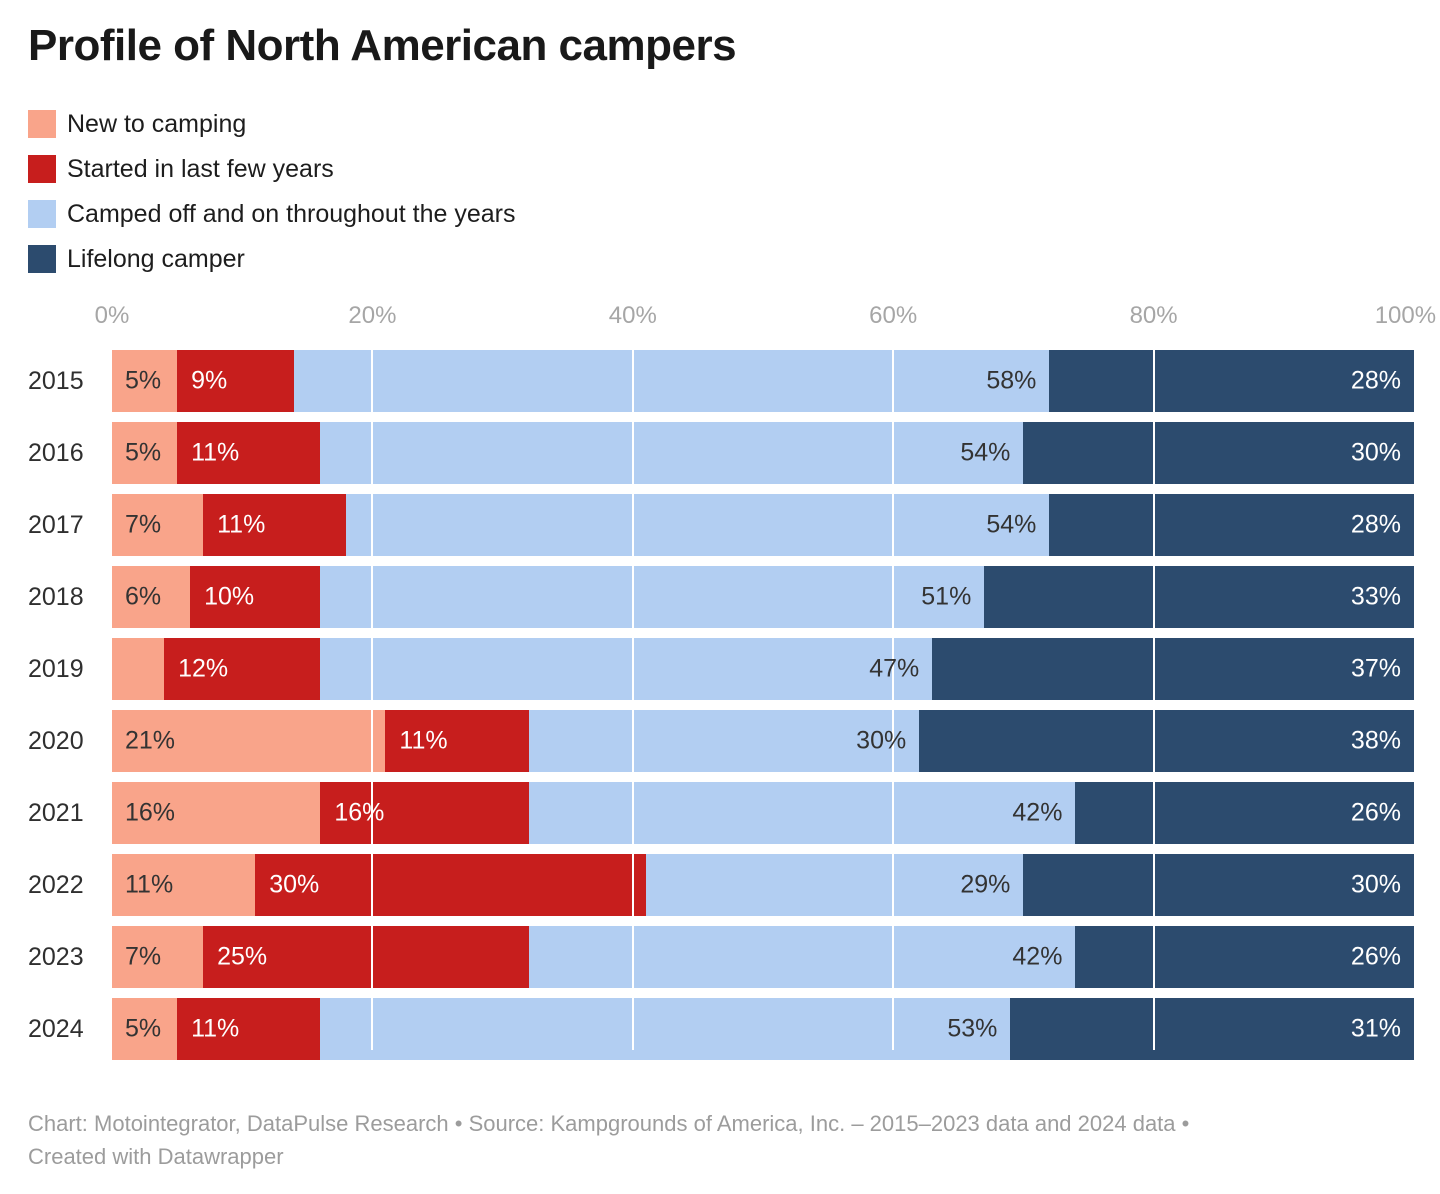 This screenshot has height=1194, width=1440. I want to click on stacked-bar: 16% 16% 42% 26%, so click(763, 813).